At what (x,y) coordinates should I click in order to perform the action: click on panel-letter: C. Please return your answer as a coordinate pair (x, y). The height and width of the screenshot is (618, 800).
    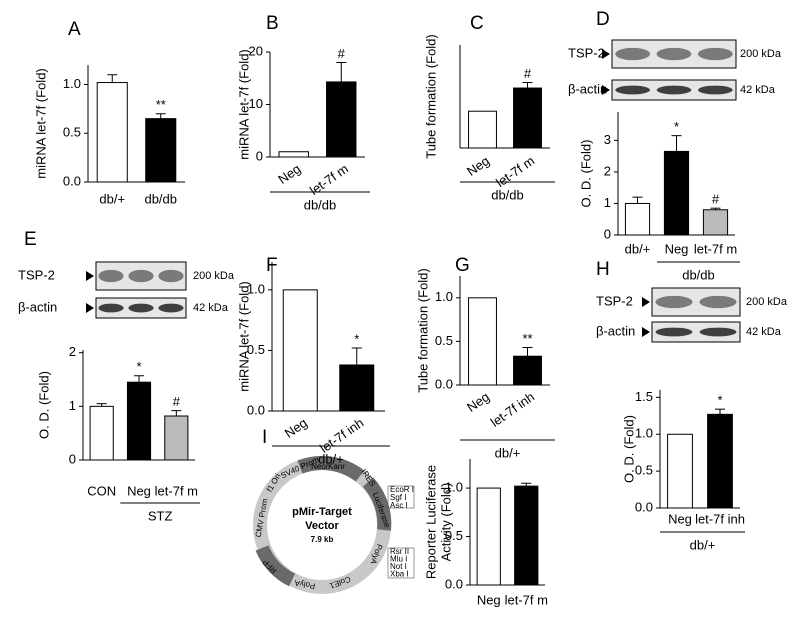
    Looking at the image, I should click on (477, 23).